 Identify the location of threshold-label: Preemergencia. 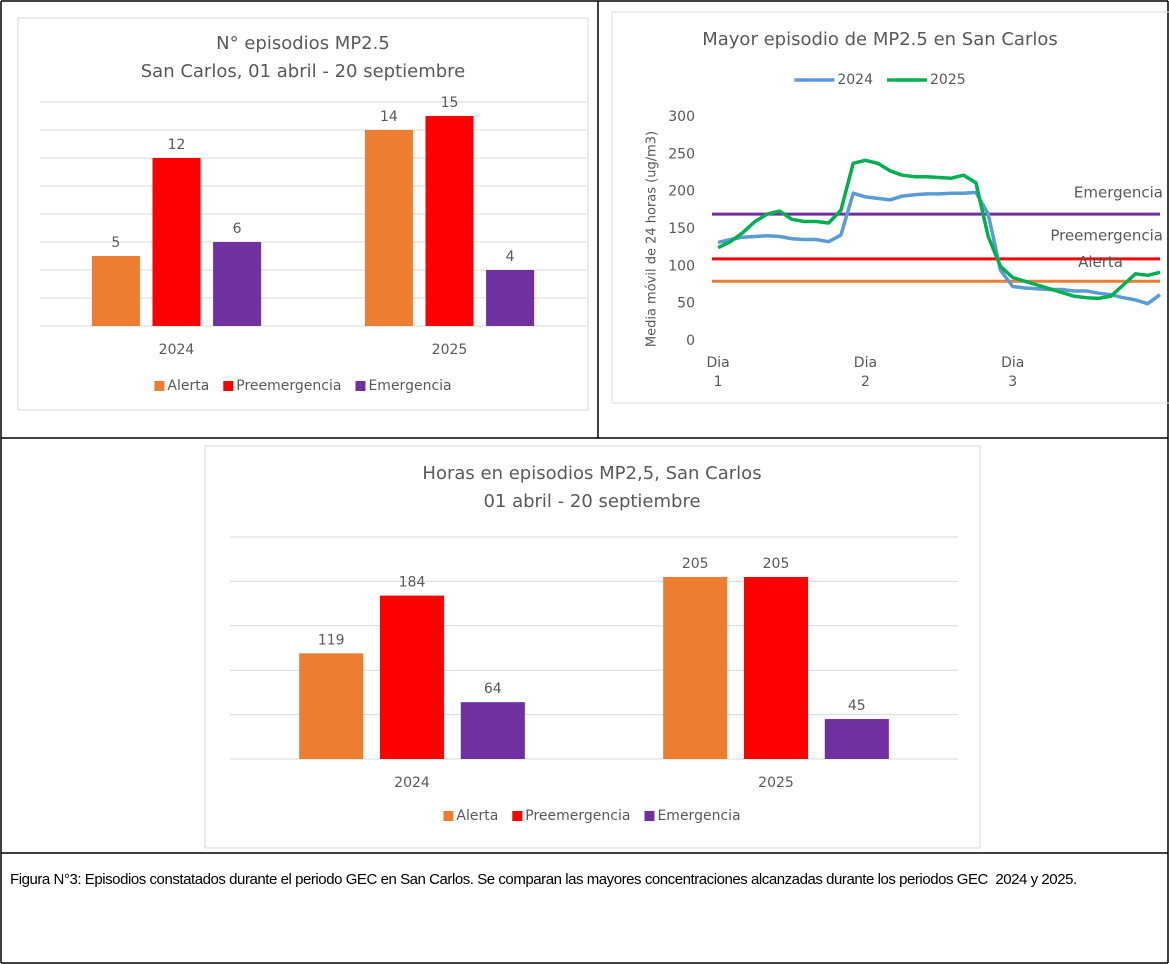
(1106, 235).